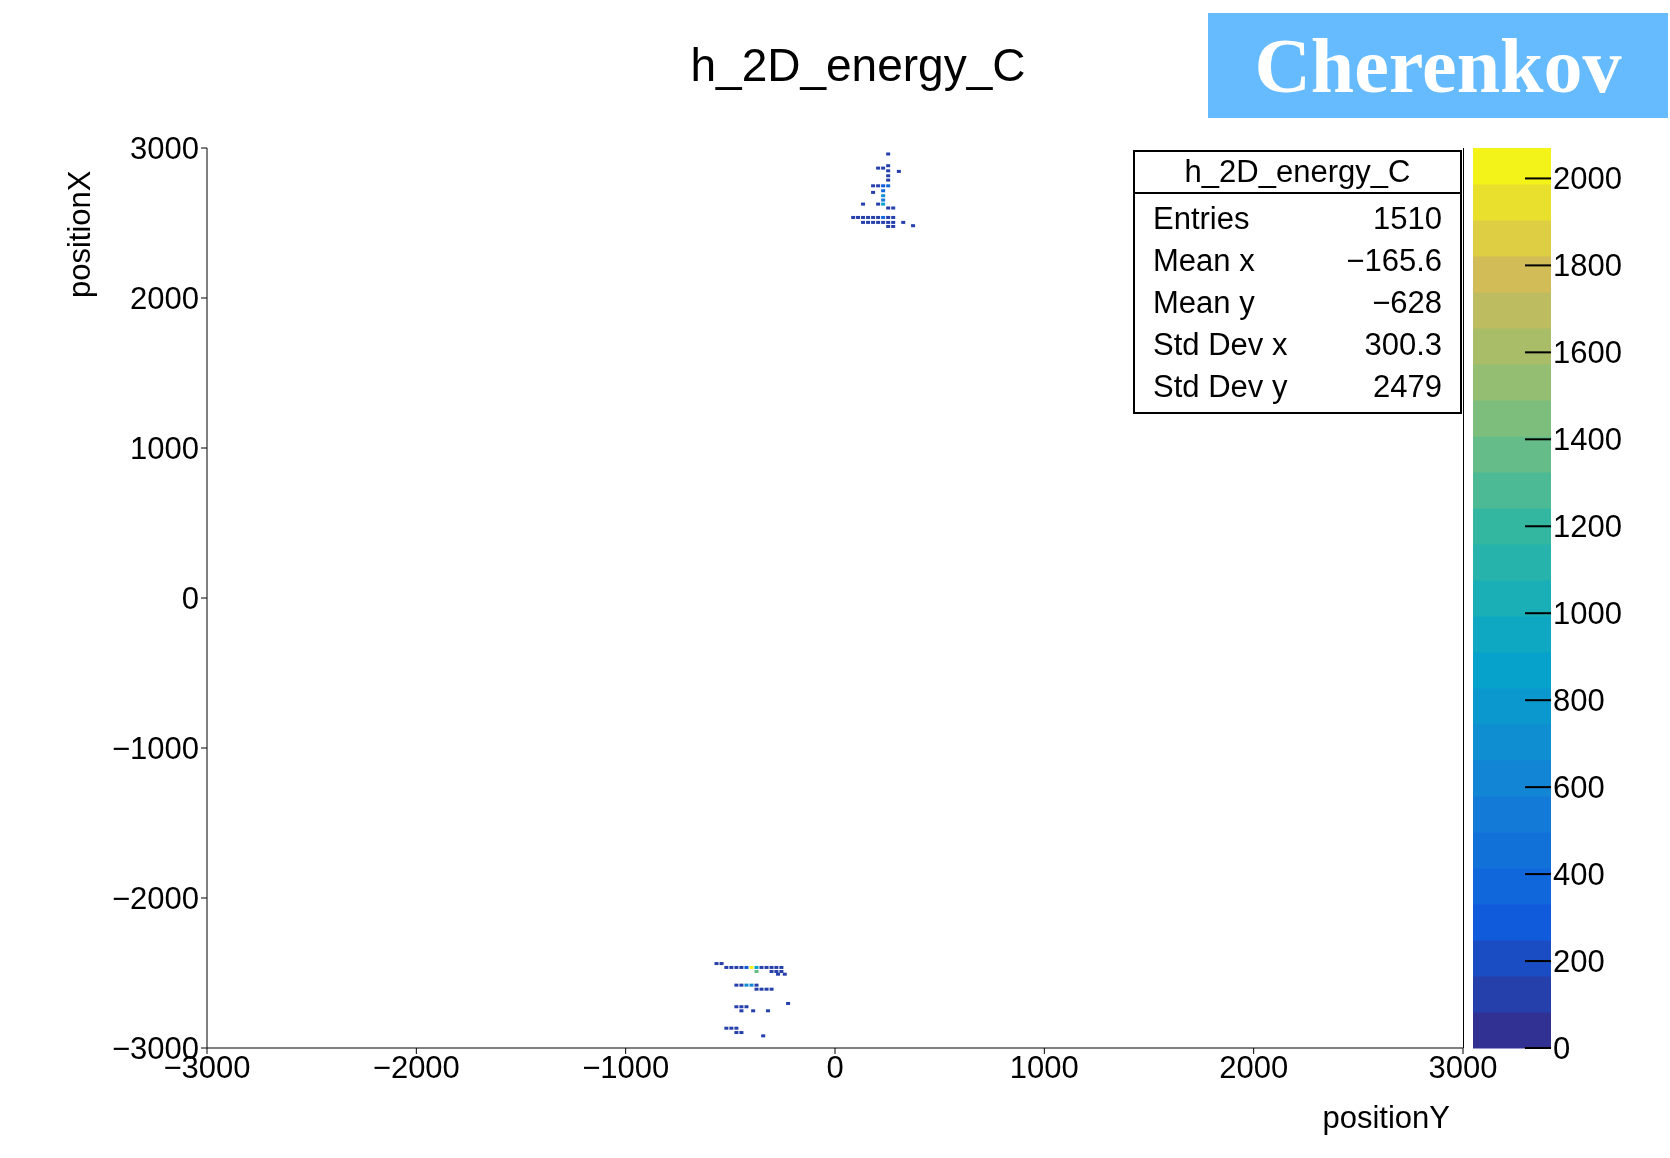 This screenshot has width=1670, height=1158. Describe the element at coordinates (1407, 387) in the screenshot. I see `annotation: 2479` at that location.